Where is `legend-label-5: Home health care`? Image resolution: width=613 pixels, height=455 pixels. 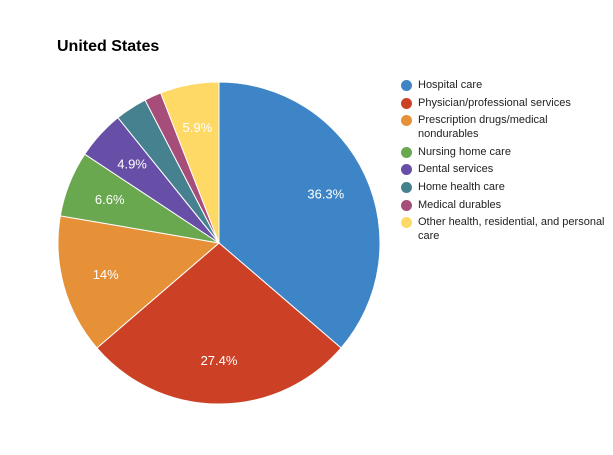 legend-label-5: Home health care is located at coordinates (461, 186).